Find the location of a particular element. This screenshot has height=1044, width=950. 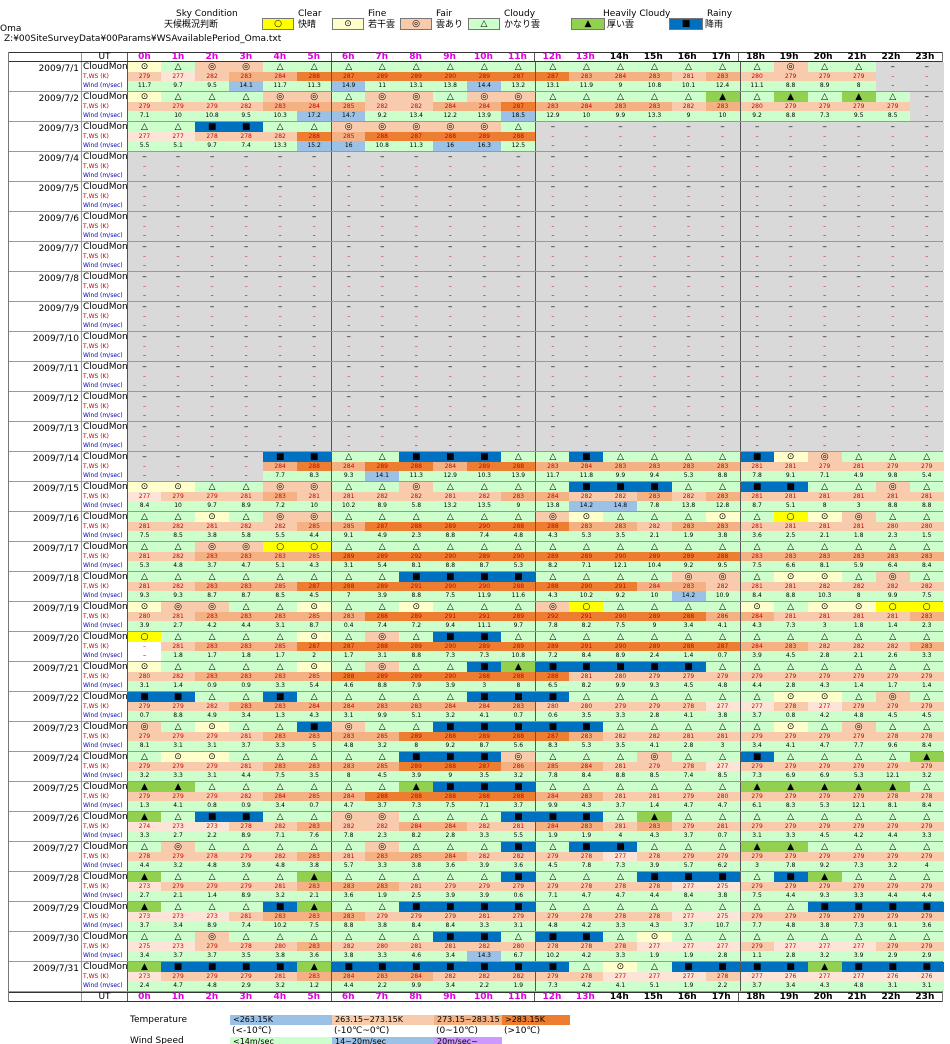

hour-cell: △ 279 8.9 is located at coordinates (824, 77).